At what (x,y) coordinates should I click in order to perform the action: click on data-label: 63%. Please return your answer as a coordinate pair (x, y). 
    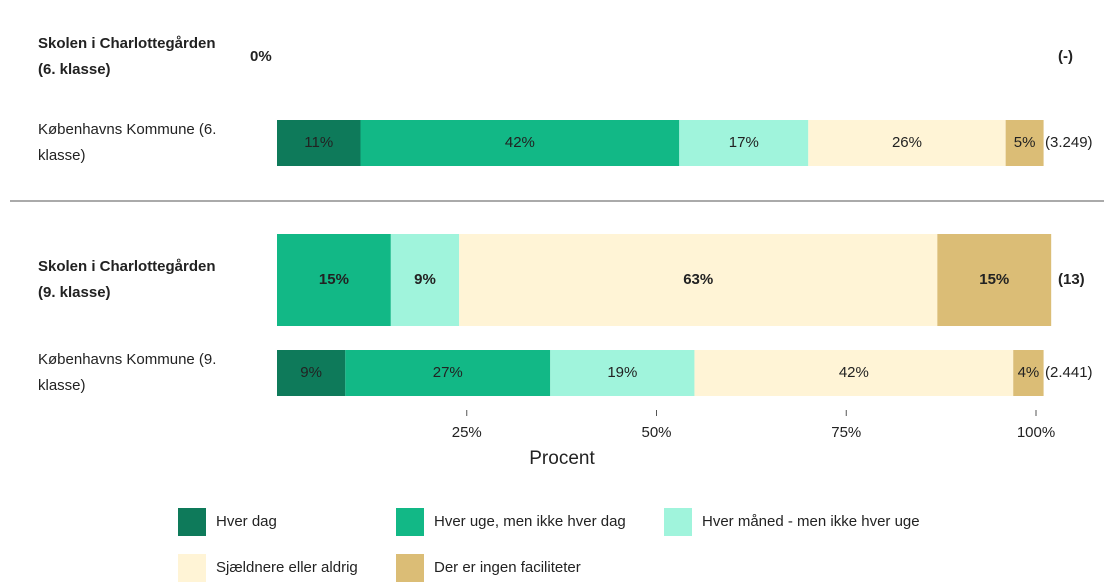
    Looking at the image, I should click on (698, 279).